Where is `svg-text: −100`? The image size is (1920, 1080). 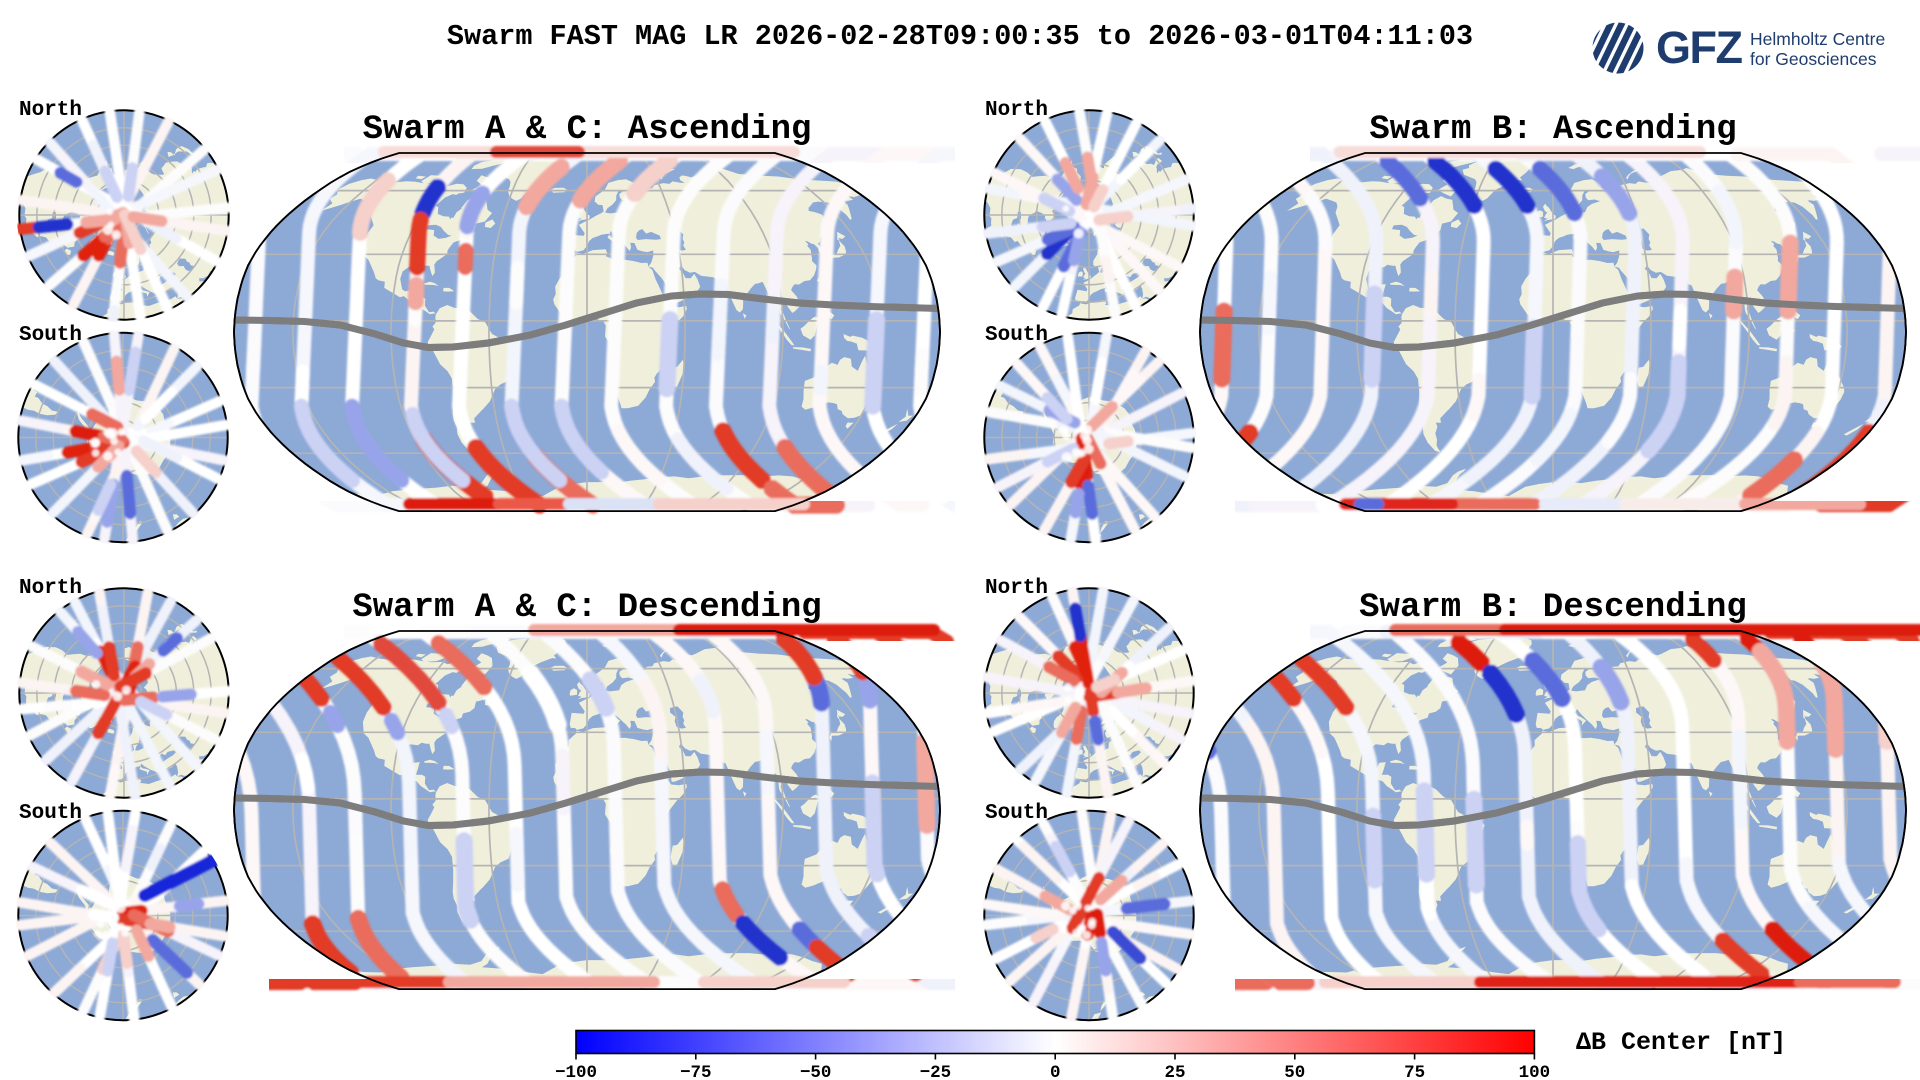
svg-text: −100 is located at coordinates (576, 1071).